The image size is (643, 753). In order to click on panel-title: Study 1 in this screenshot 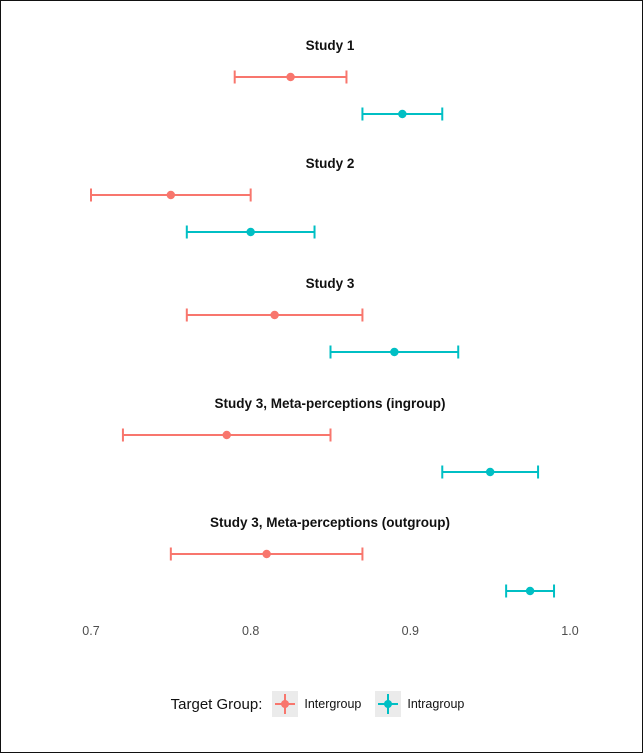, I will do `click(330, 45)`.